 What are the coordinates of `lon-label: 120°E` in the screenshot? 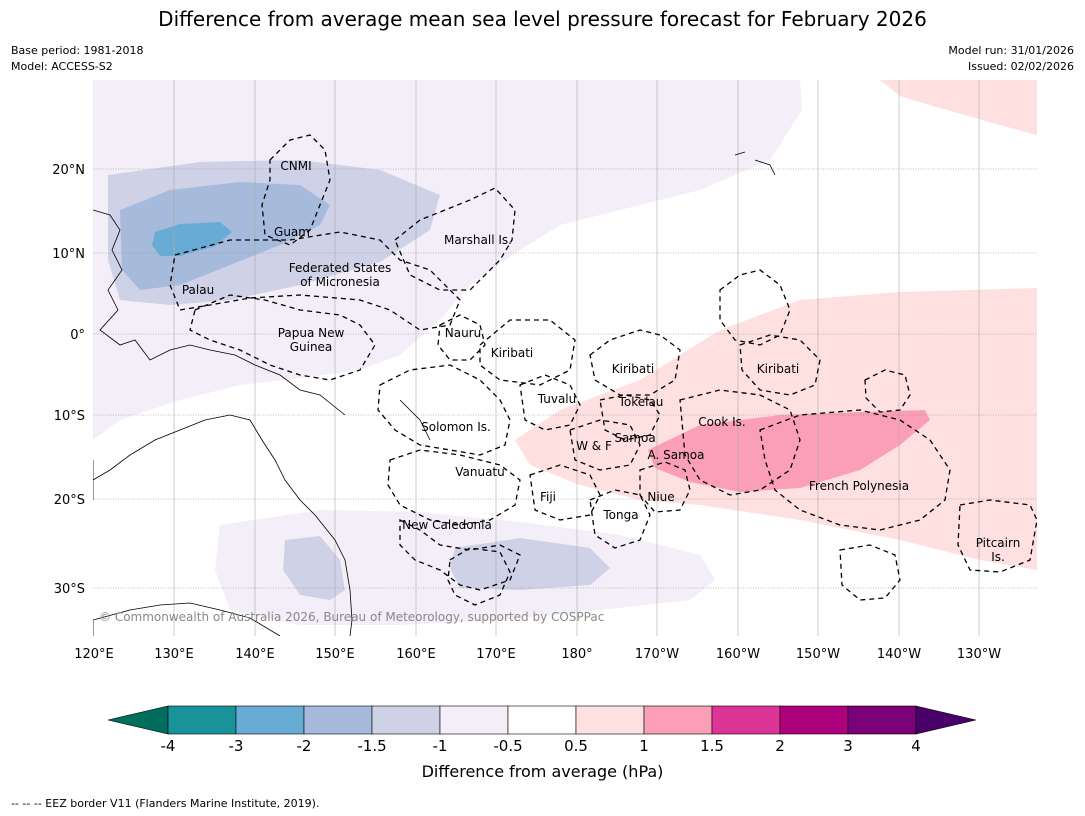 It's located at (94, 654).